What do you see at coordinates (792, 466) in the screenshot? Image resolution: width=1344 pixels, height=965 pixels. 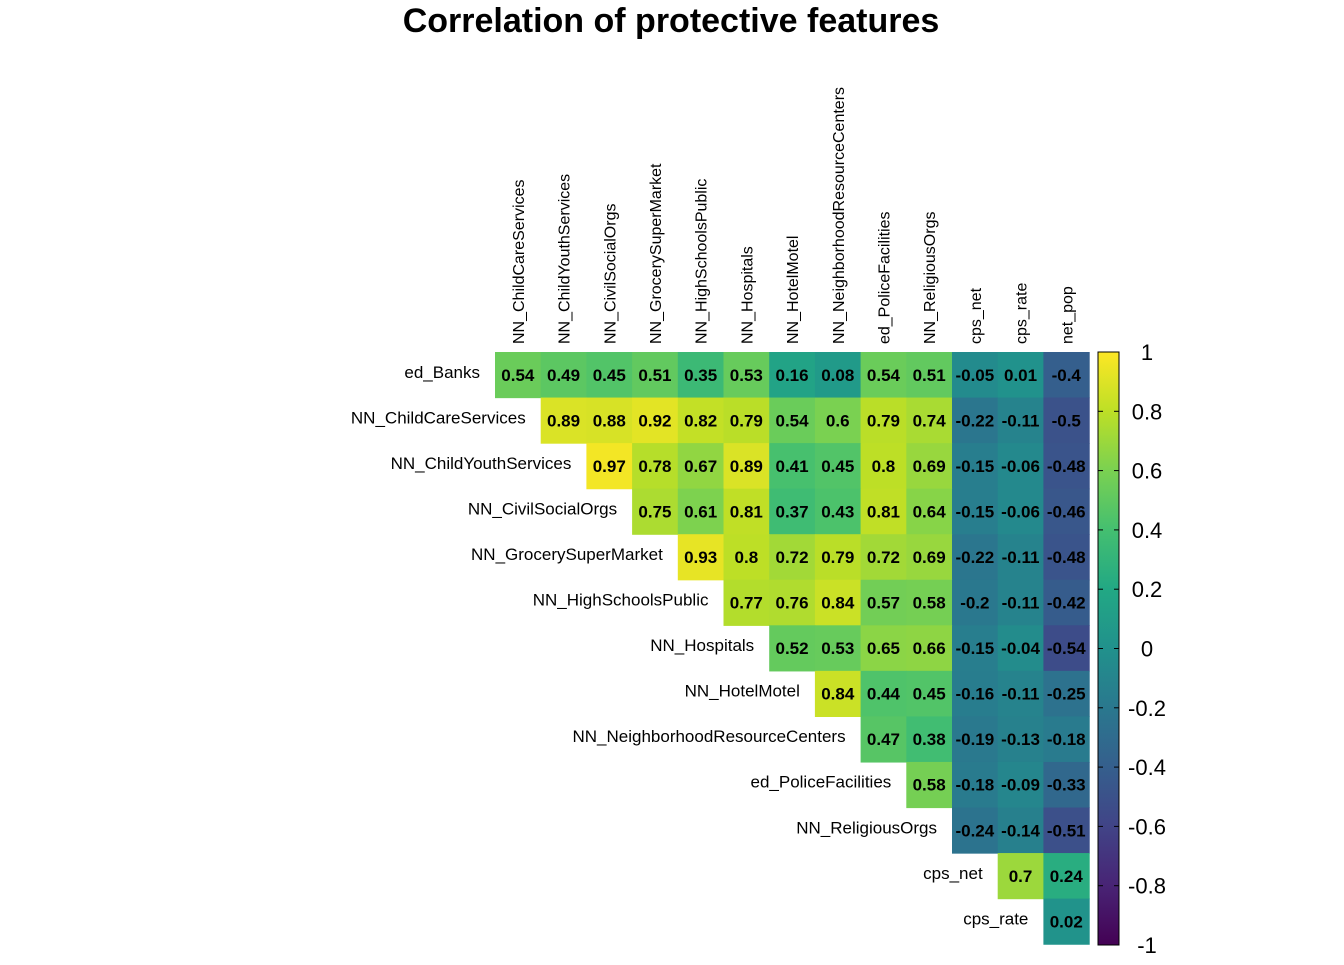 I see `cell-value-label: 0.41` at bounding box center [792, 466].